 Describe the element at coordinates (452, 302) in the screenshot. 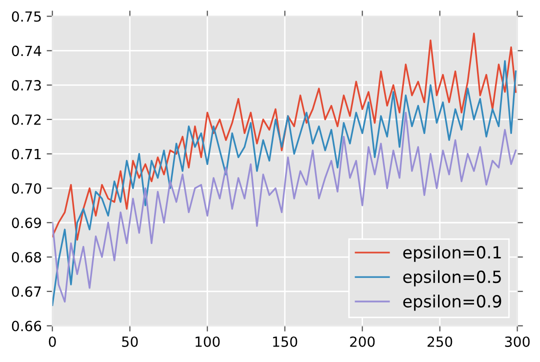

I see `legend-label: epsilon=0.9` at that location.